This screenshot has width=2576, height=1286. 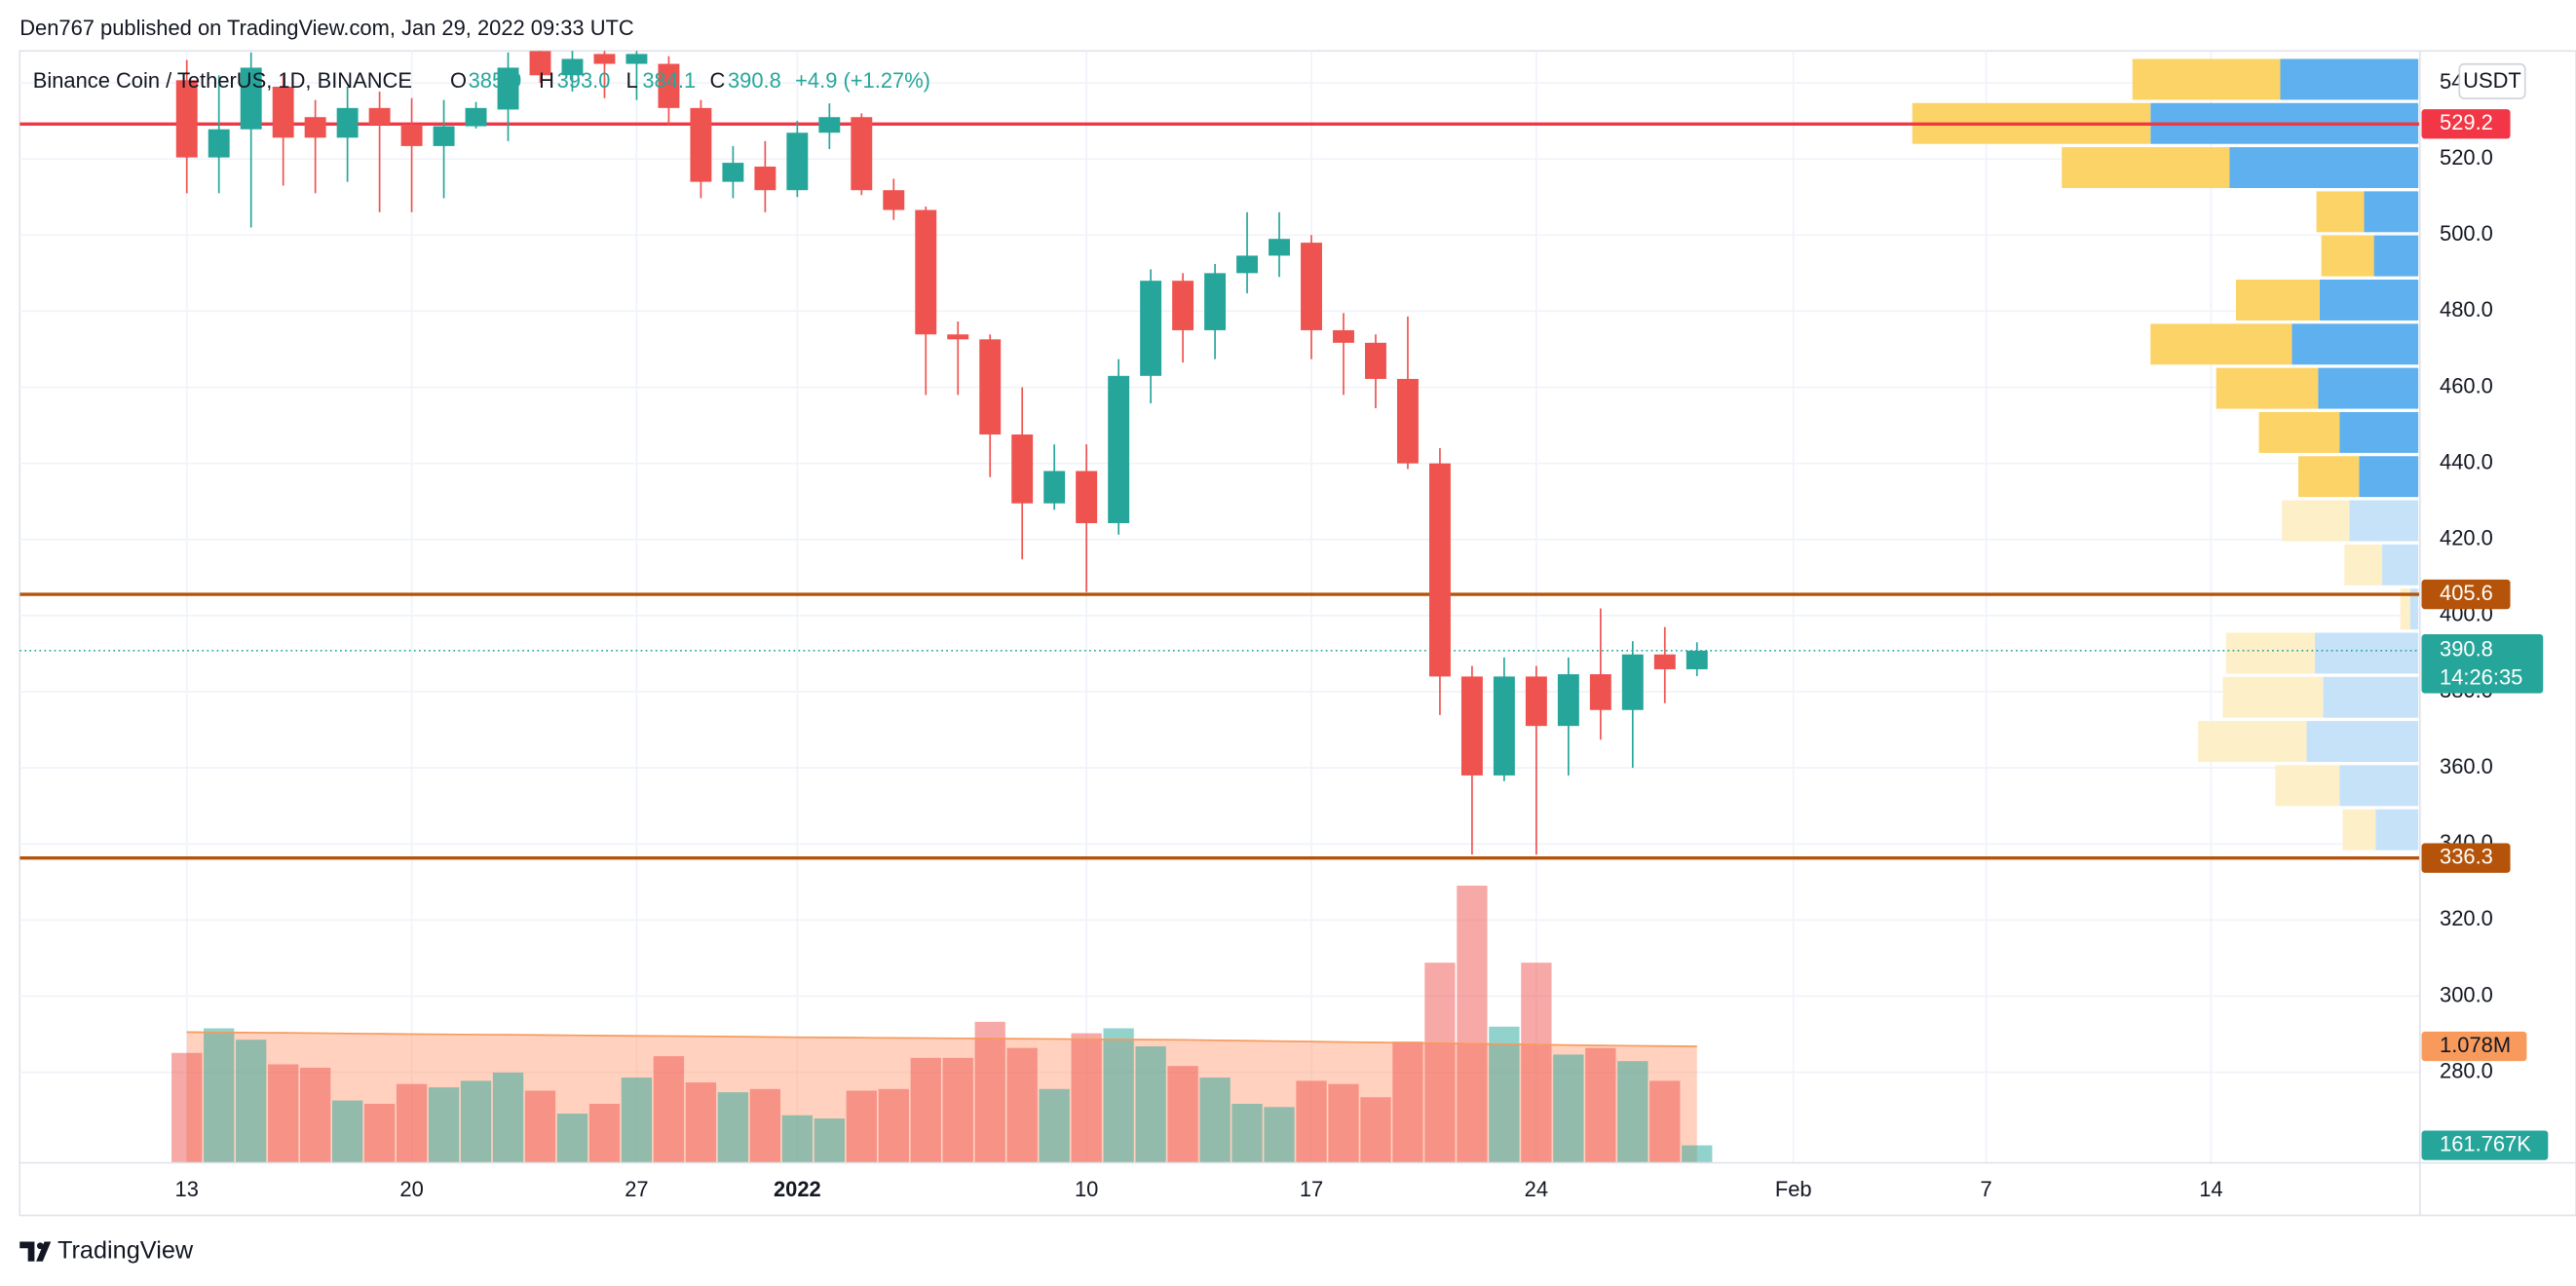 I want to click on y-tick-label: 520.0, so click(x=2466, y=157).